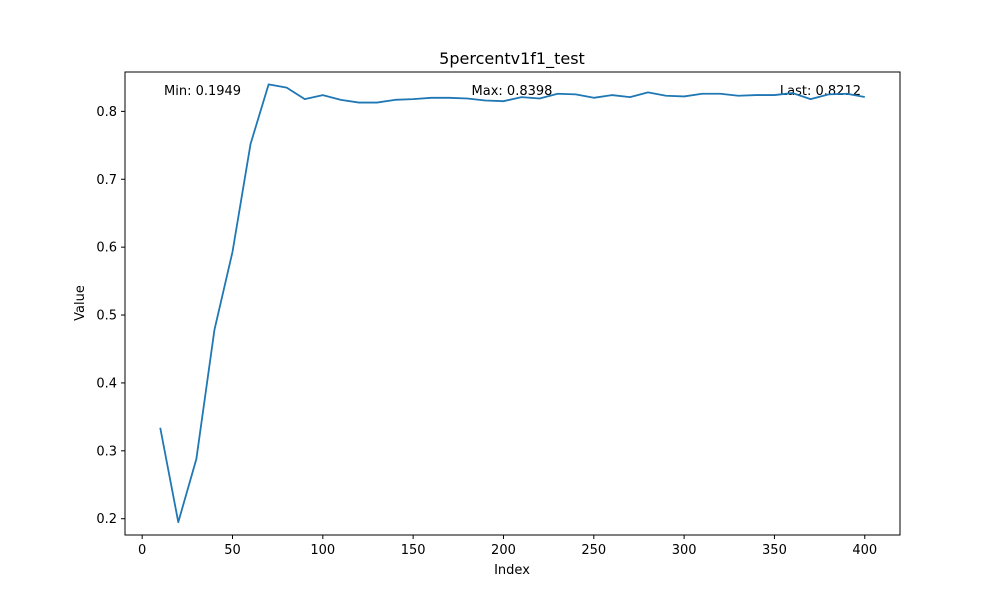 This screenshot has height=604, width=1000. What do you see at coordinates (503, 550) in the screenshot?
I see `x-tick-label: 200` at bounding box center [503, 550].